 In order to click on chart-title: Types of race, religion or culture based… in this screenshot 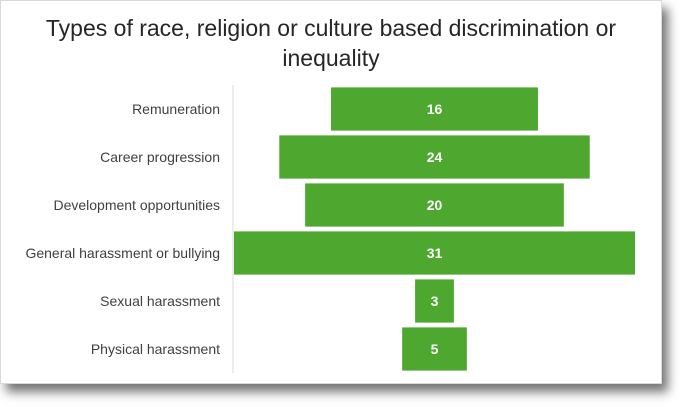, I will do `click(331, 43)`.